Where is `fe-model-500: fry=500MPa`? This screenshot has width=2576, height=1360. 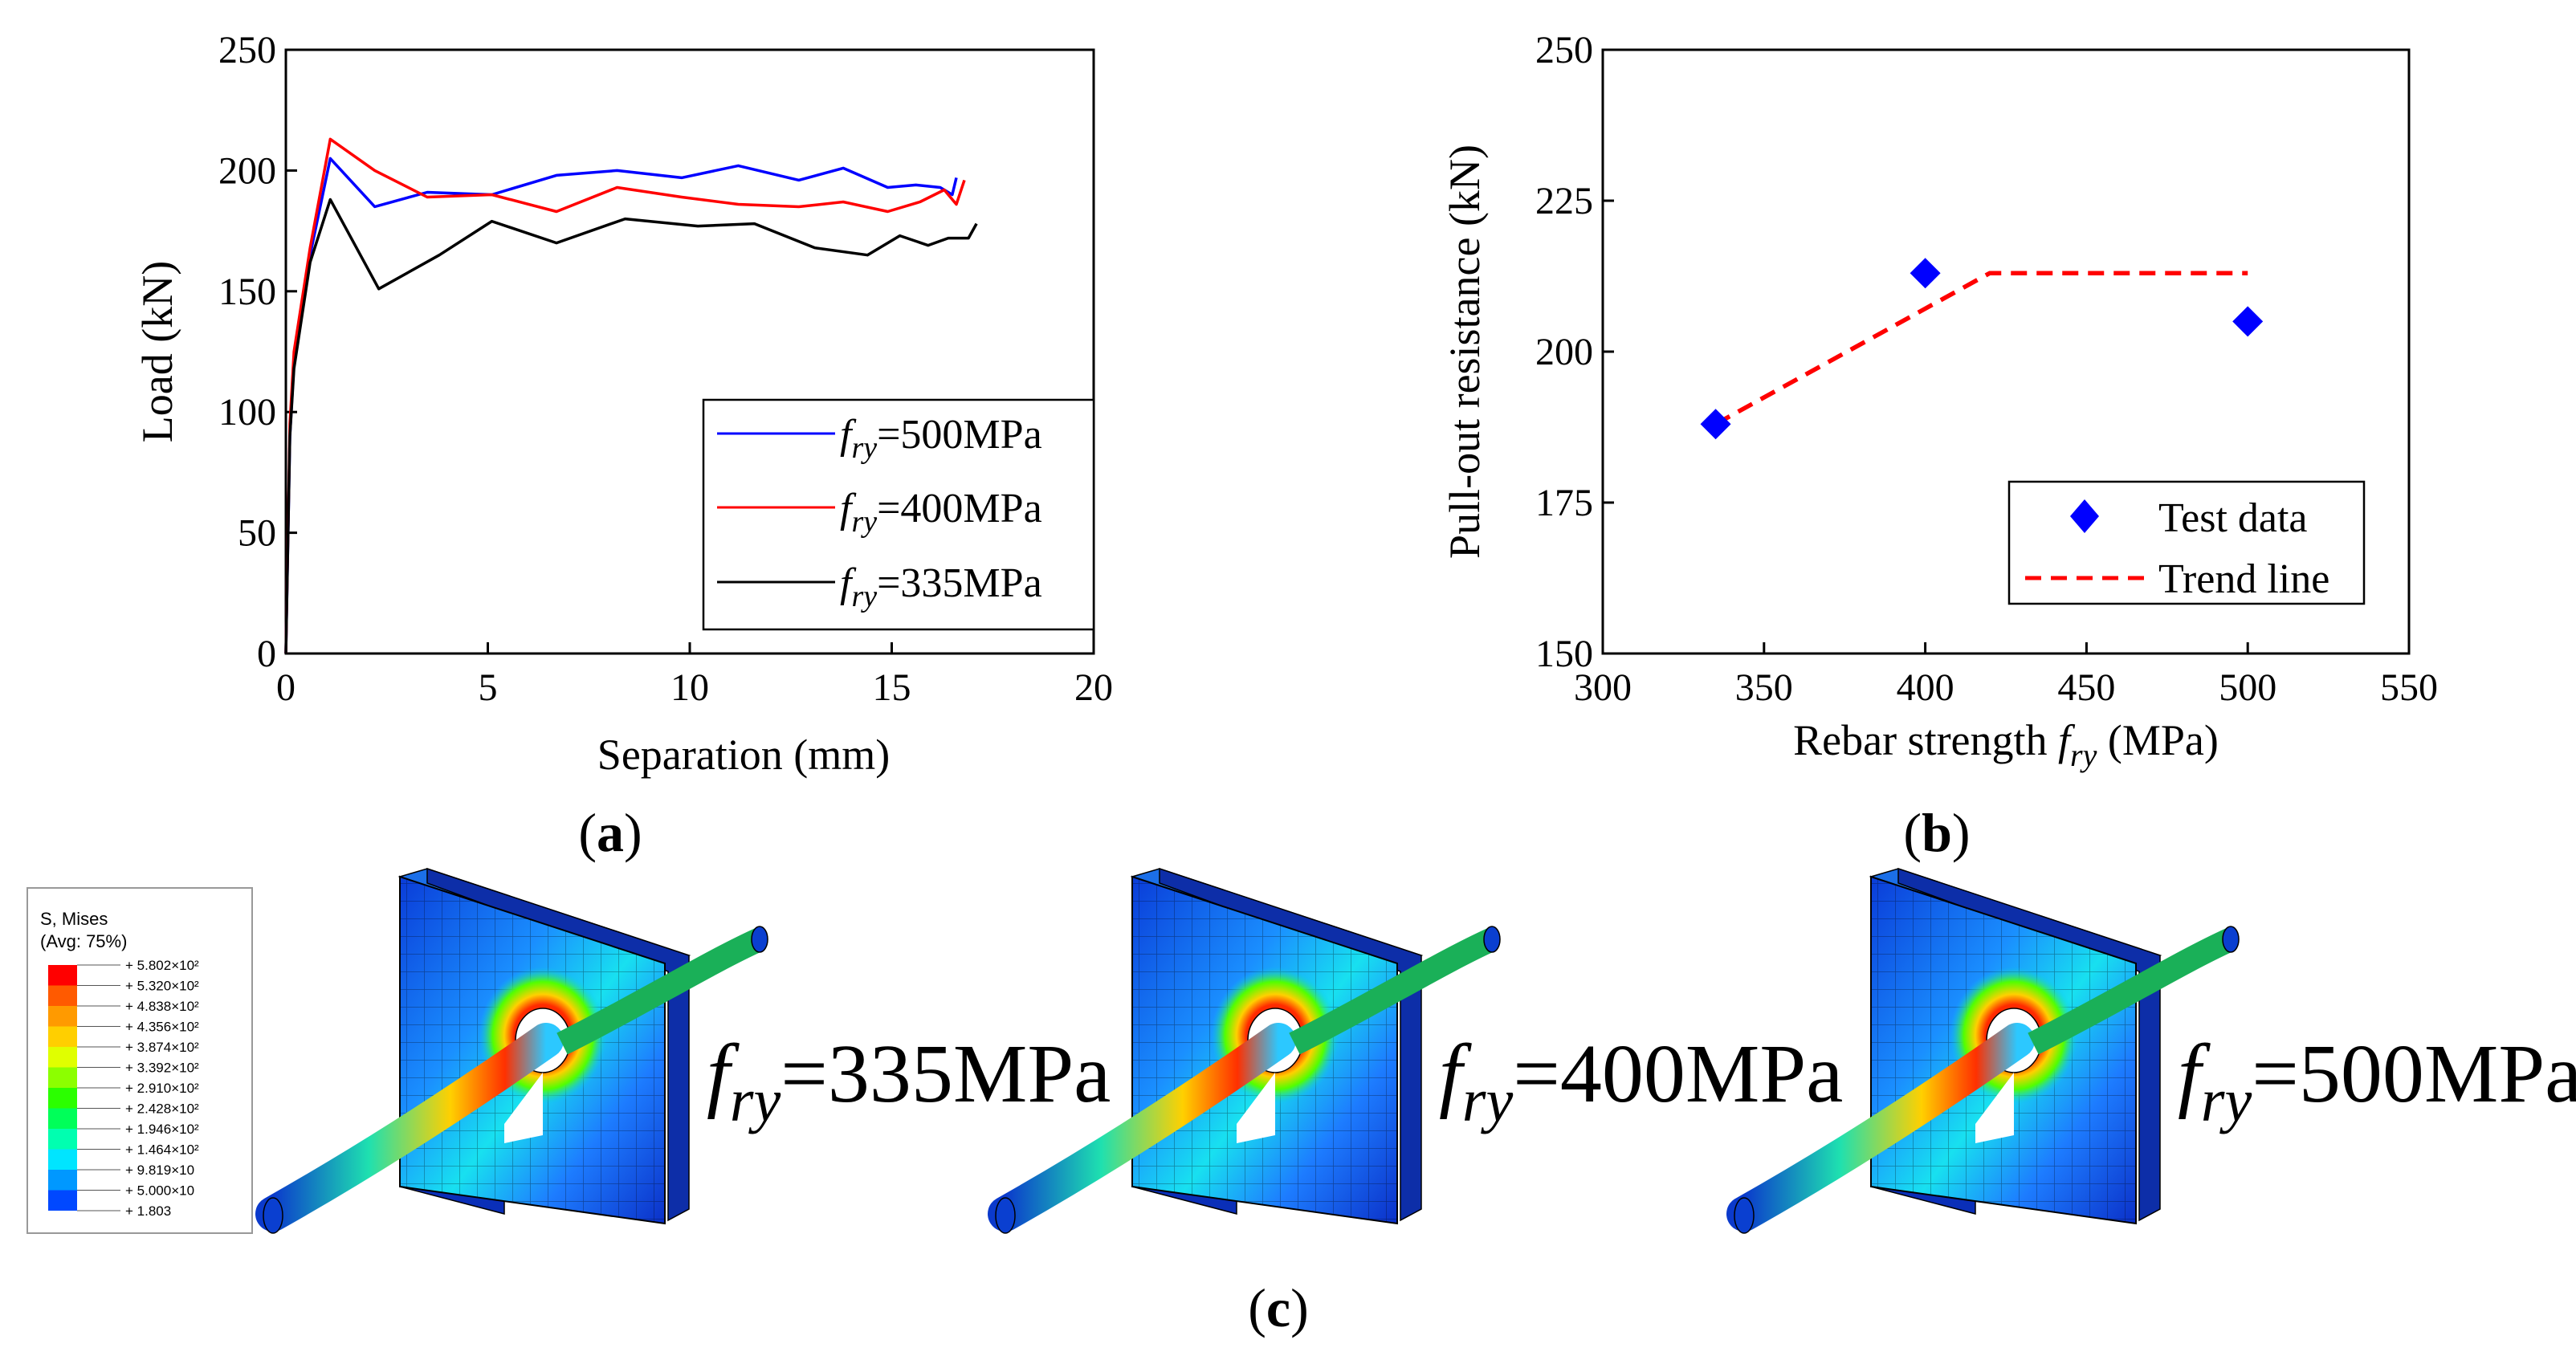 fe-model-500: fry=500MPa is located at coordinates (2151, 1050).